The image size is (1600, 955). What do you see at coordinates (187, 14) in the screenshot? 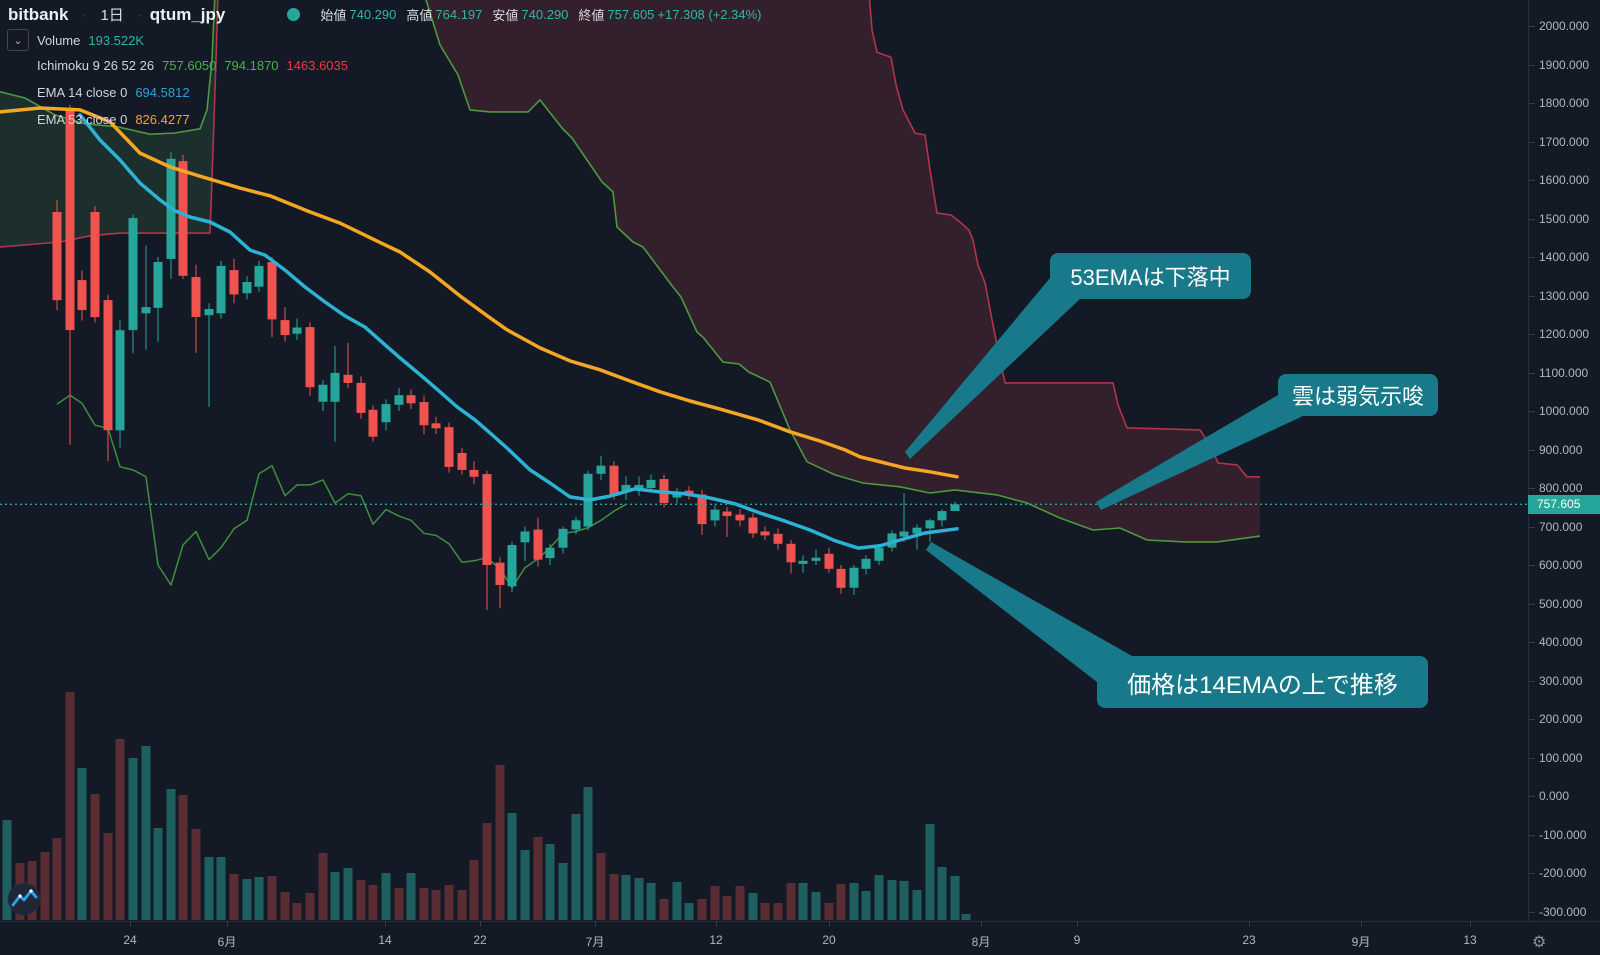
I see `symbol-name: qtum_jpy` at bounding box center [187, 14].